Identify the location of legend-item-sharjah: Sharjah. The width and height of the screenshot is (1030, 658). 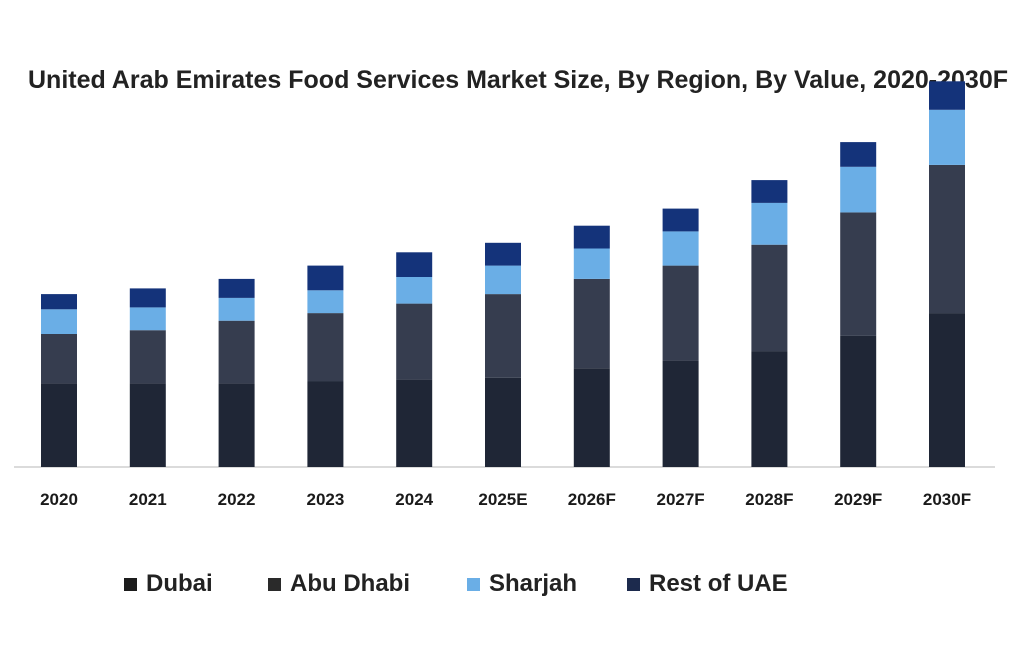
(522, 584).